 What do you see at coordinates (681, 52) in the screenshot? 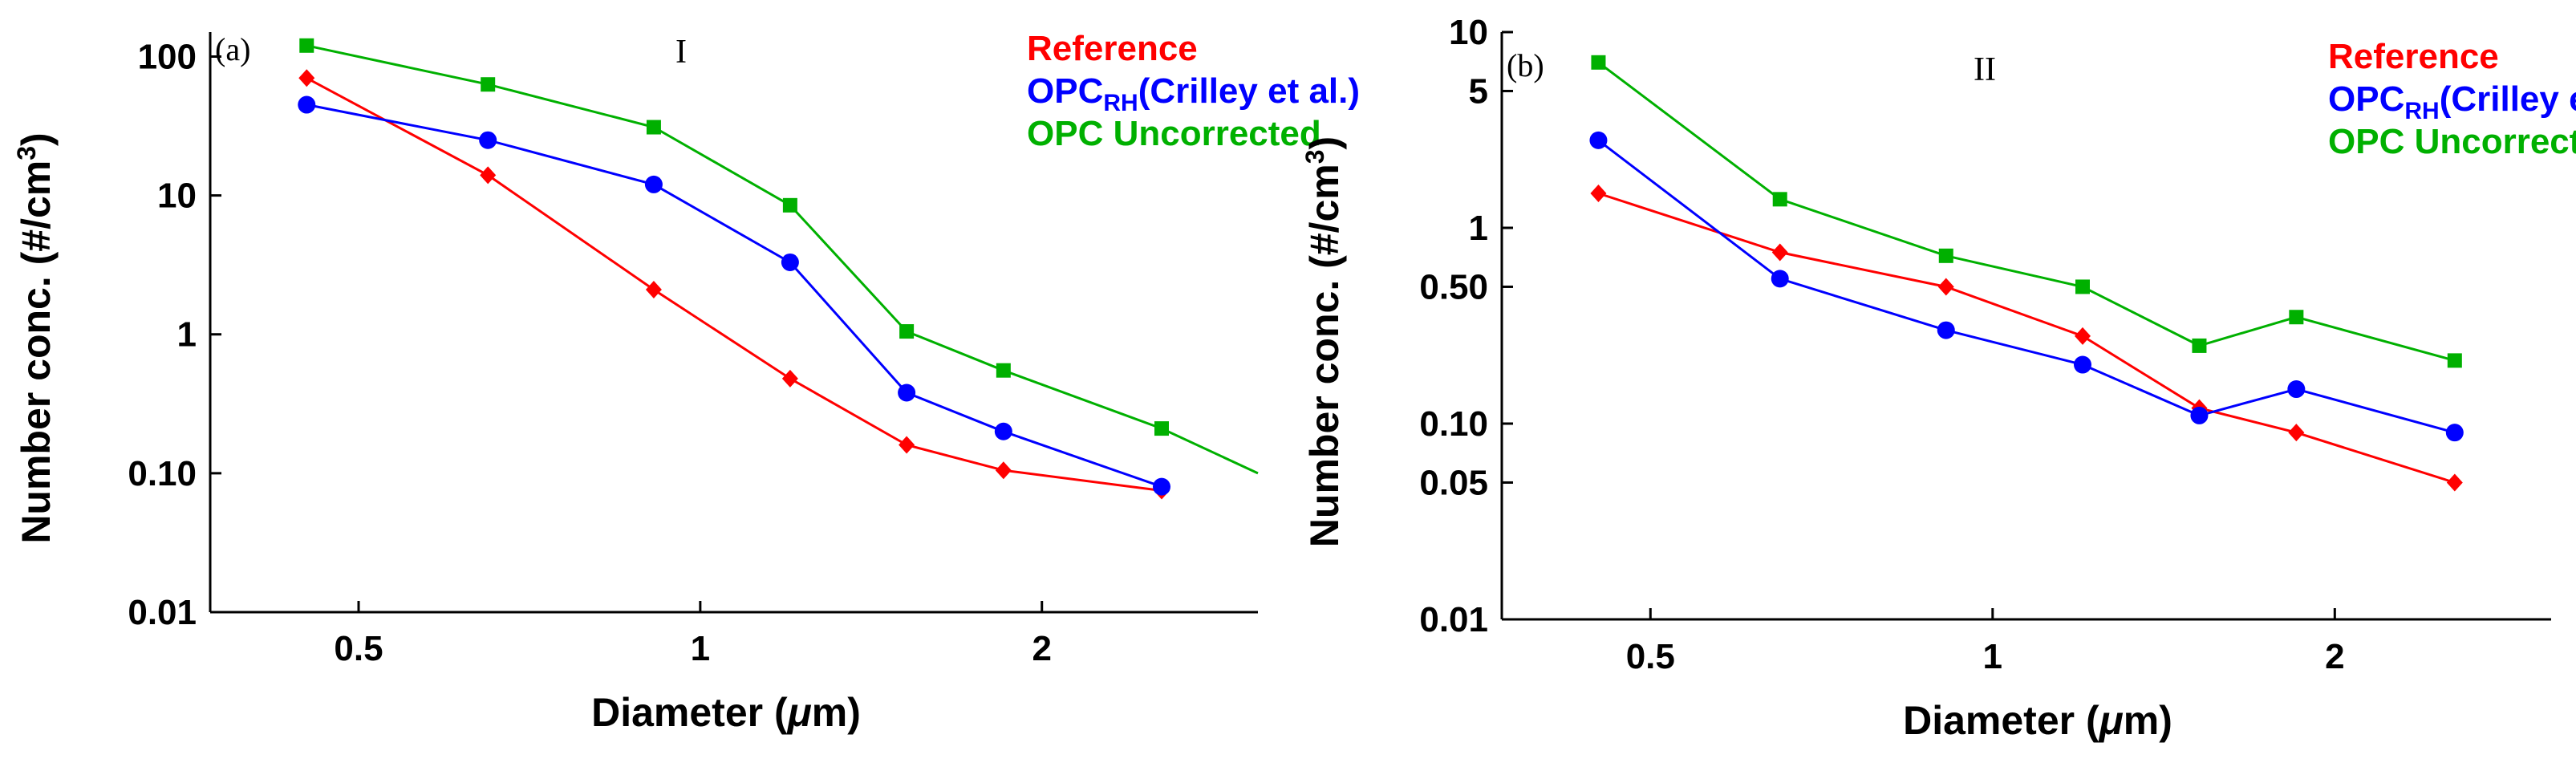
I see `panel-annotation: I` at bounding box center [681, 52].